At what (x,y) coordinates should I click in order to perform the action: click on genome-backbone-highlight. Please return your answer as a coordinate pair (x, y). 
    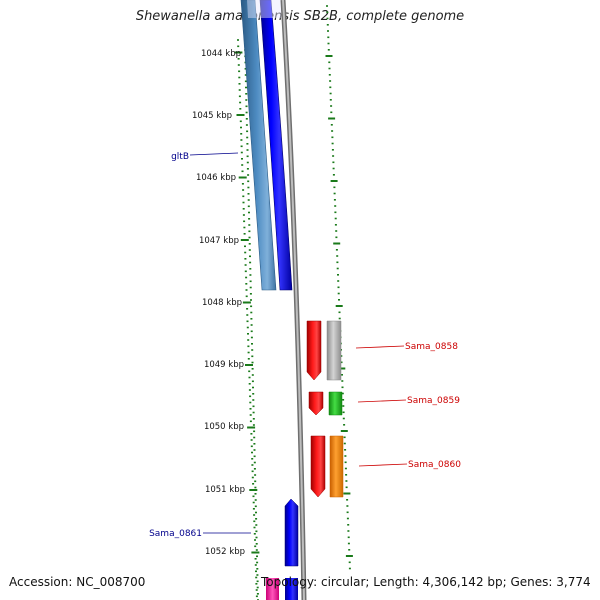
    Looking at the image, I should click on (293, 300).